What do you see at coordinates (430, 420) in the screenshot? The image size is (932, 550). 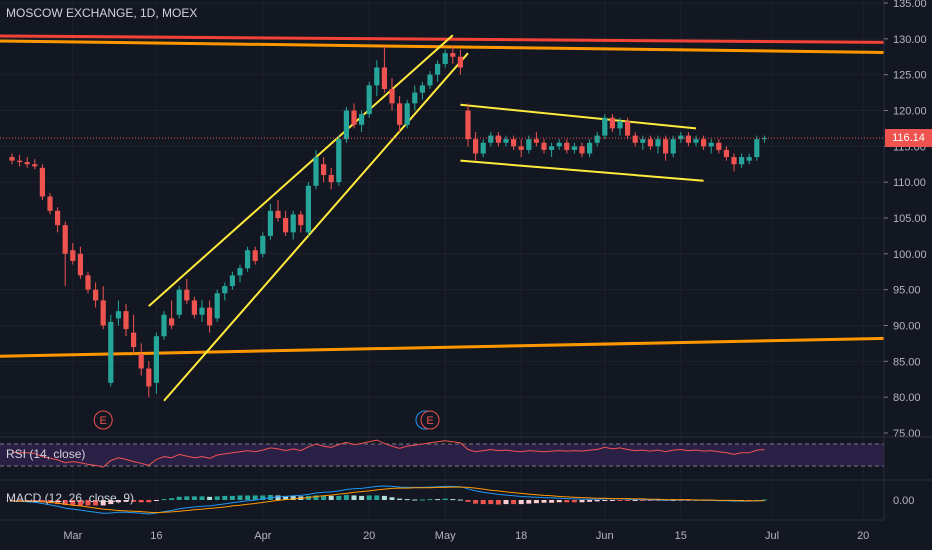 I see `earnings-circle` at bounding box center [430, 420].